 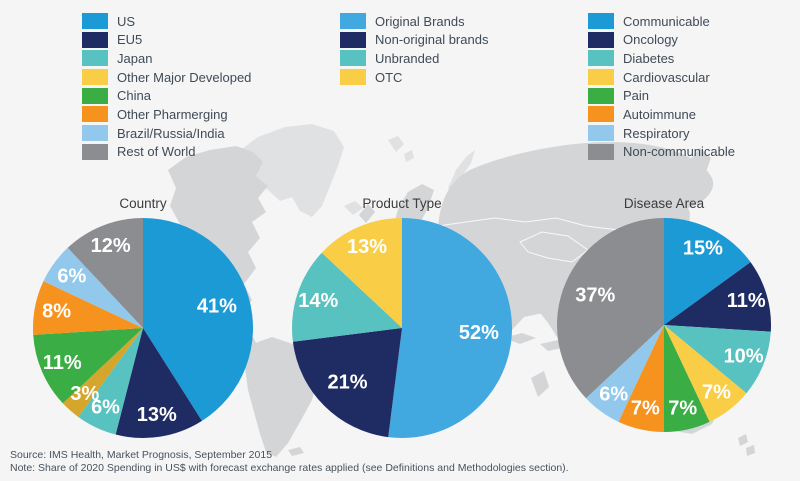 What do you see at coordinates (172, 114) in the screenshot?
I see `legend-label: Other Pharmerging` at bounding box center [172, 114].